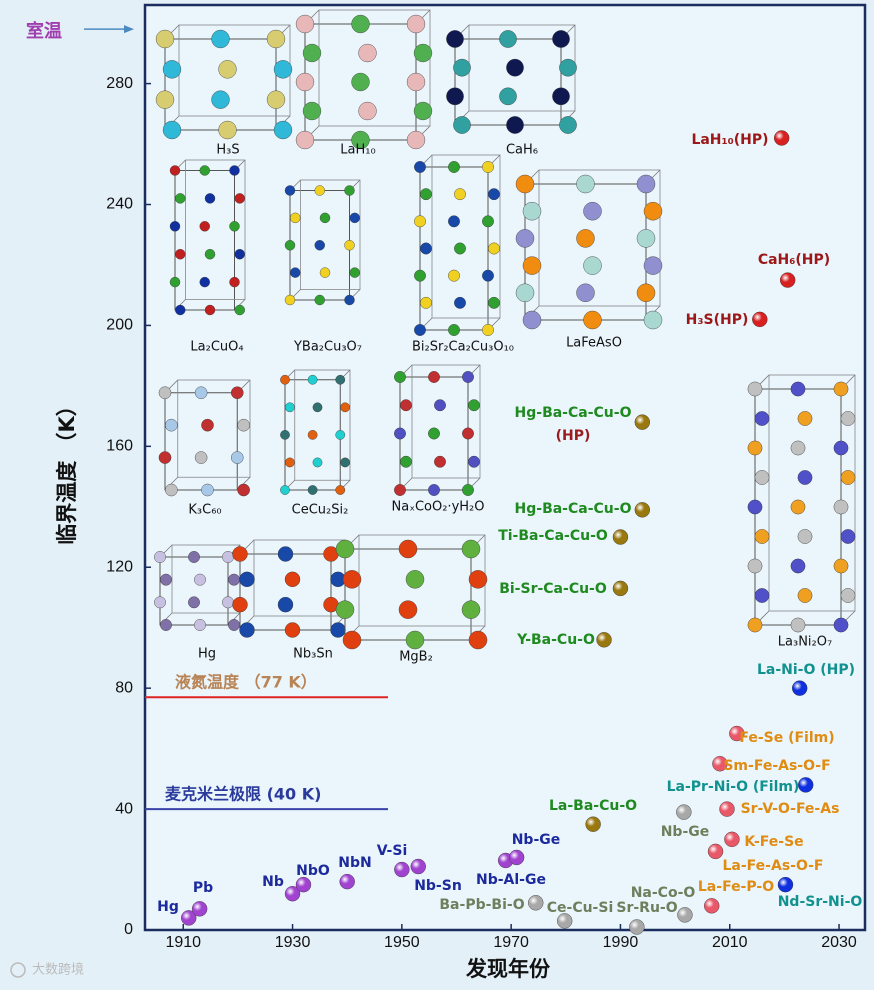 This screenshot has width=874, height=990. What do you see at coordinates (717, 320) in the screenshot?
I see `point-label: H₃S(HP)` at bounding box center [717, 320].